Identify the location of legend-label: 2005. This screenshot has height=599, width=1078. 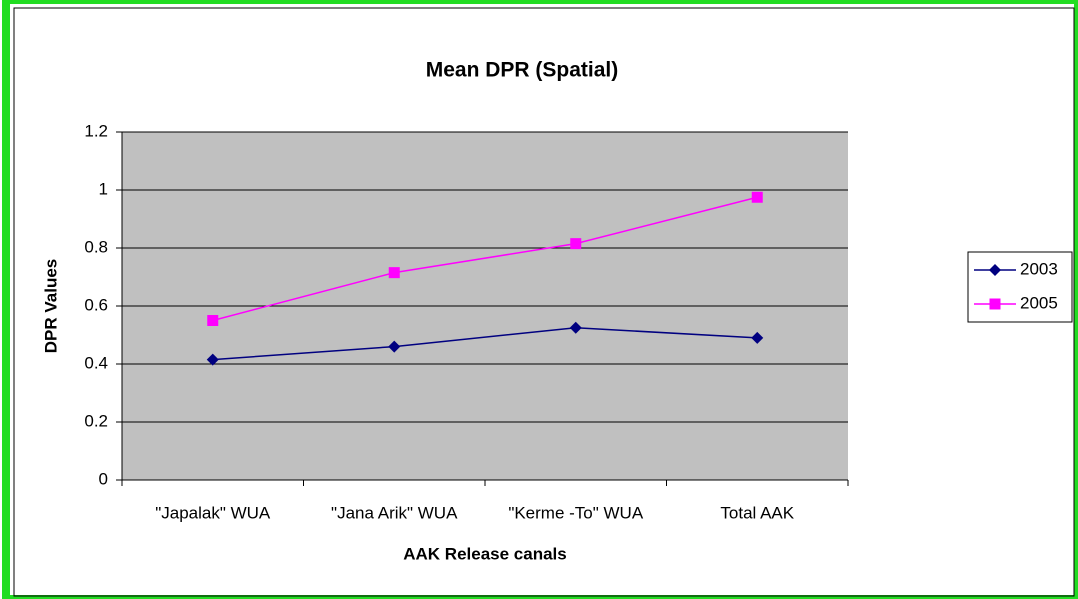
(1039, 302).